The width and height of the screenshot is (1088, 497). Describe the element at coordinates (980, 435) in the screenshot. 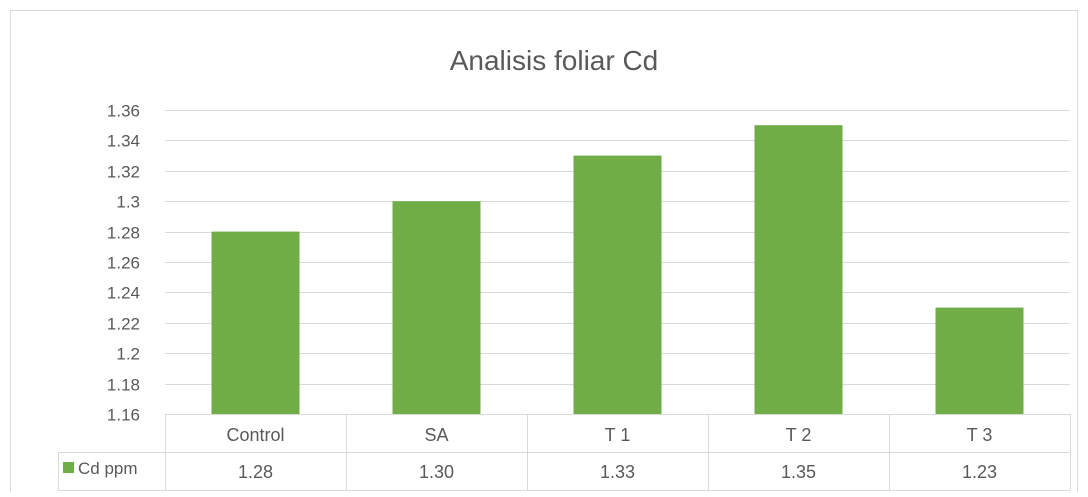

I see `category-label: T 3` at that location.